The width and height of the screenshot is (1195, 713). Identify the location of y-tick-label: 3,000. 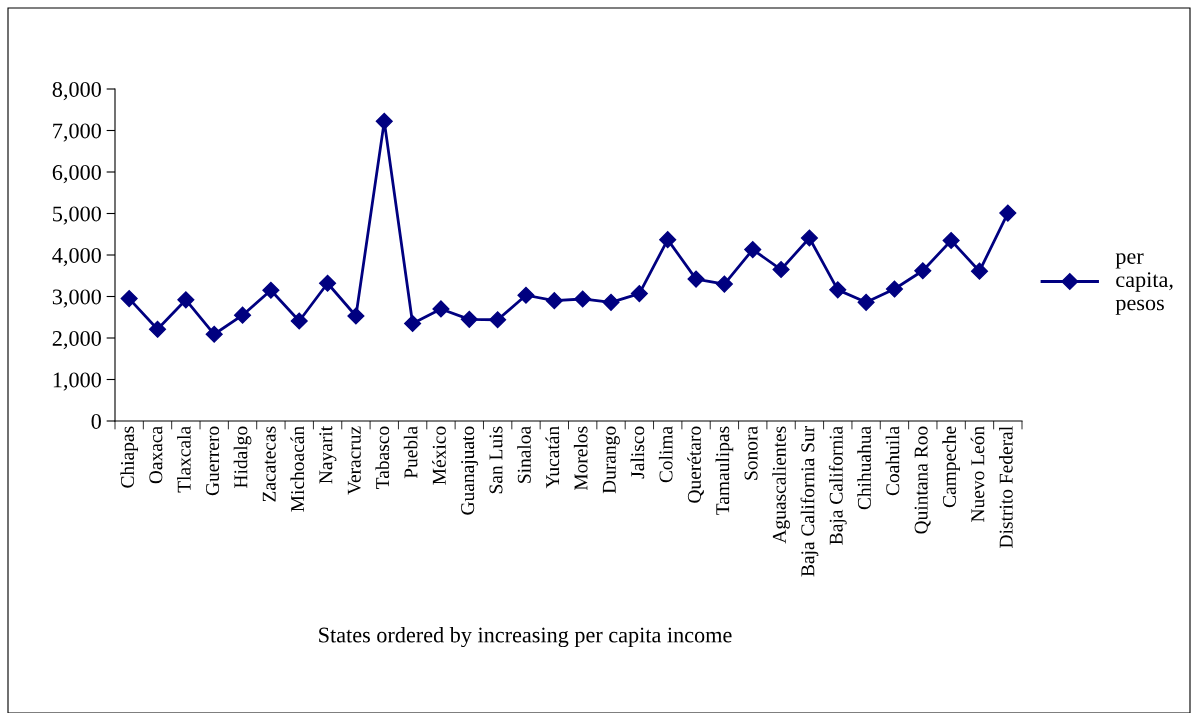
(76, 298).